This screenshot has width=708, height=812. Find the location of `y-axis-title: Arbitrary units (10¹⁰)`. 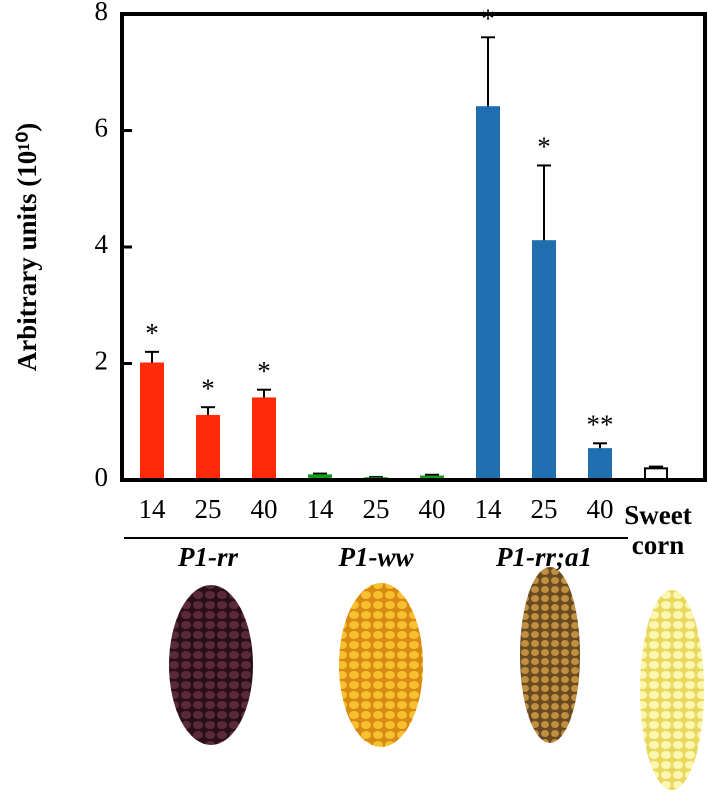

y-axis-title: Arbitrary units (10¹⁰) is located at coordinates (27, 247).